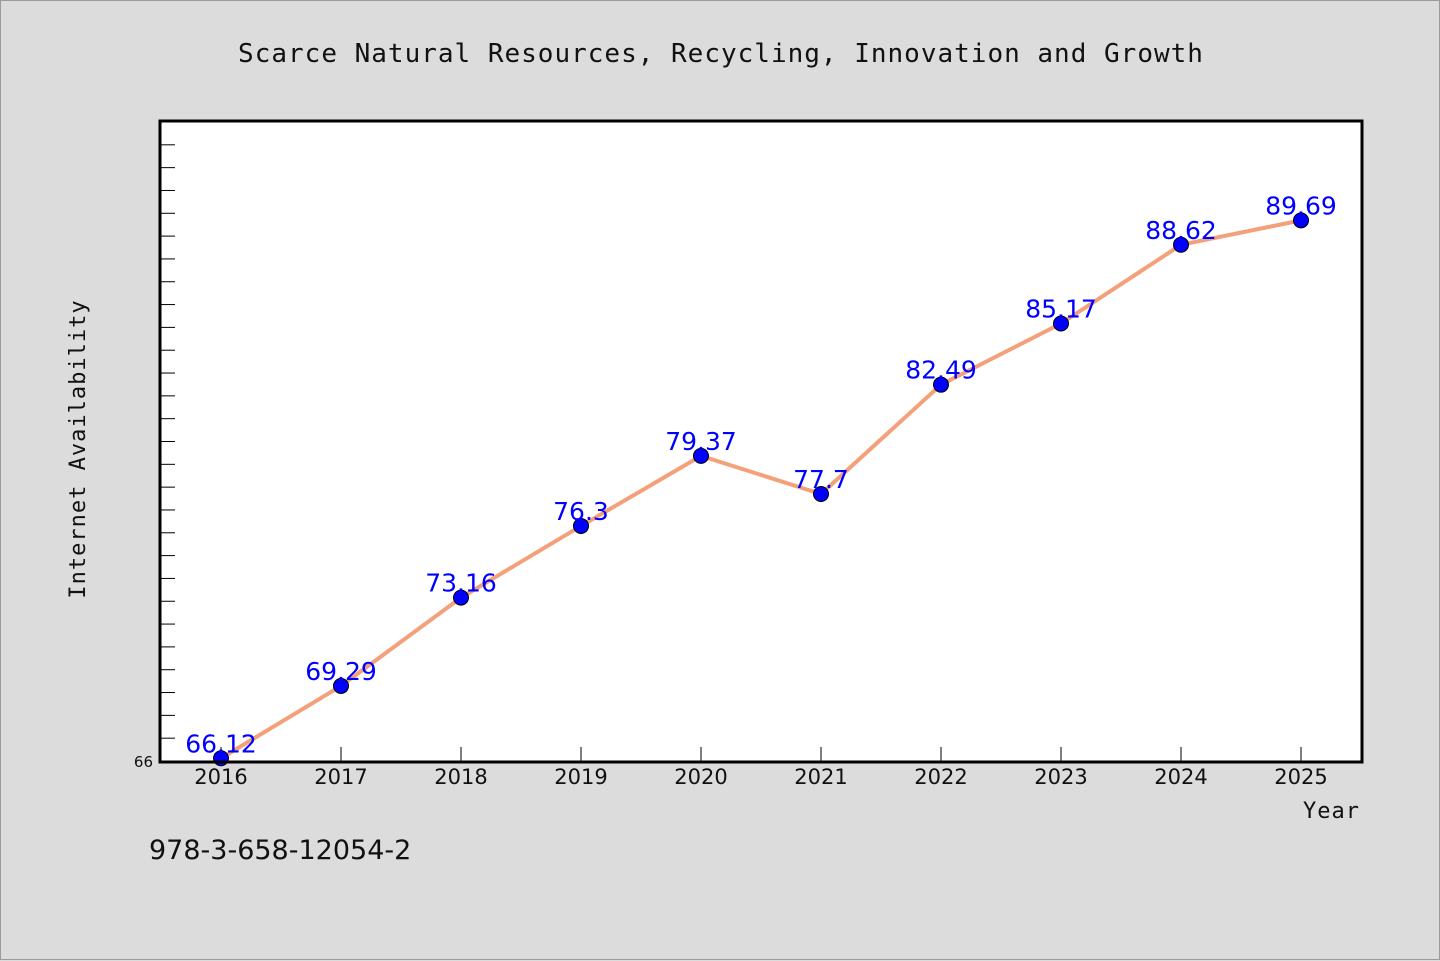 This screenshot has width=1440, height=961. I want to click on data-label: 79.37, so click(701, 441).